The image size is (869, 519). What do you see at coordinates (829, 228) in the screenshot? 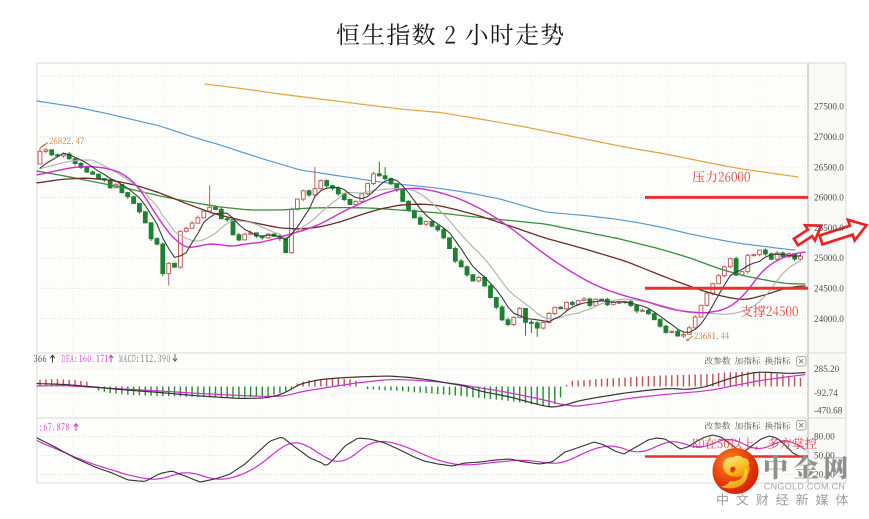
I see `svg-text: 25500.0` at bounding box center [829, 228].